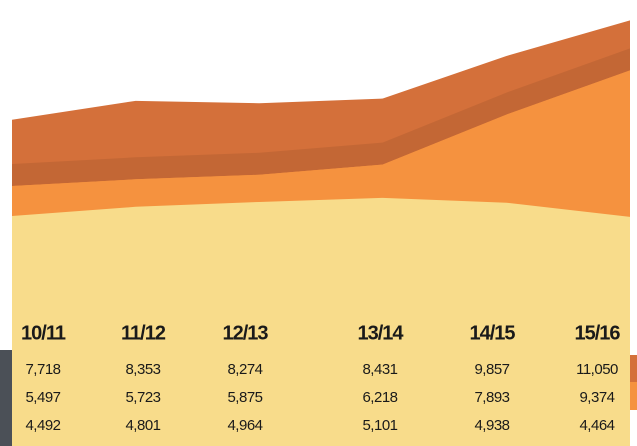  What do you see at coordinates (633, 396) in the screenshot?
I see `right-strip-bottom` at bounding box center [633, 396].